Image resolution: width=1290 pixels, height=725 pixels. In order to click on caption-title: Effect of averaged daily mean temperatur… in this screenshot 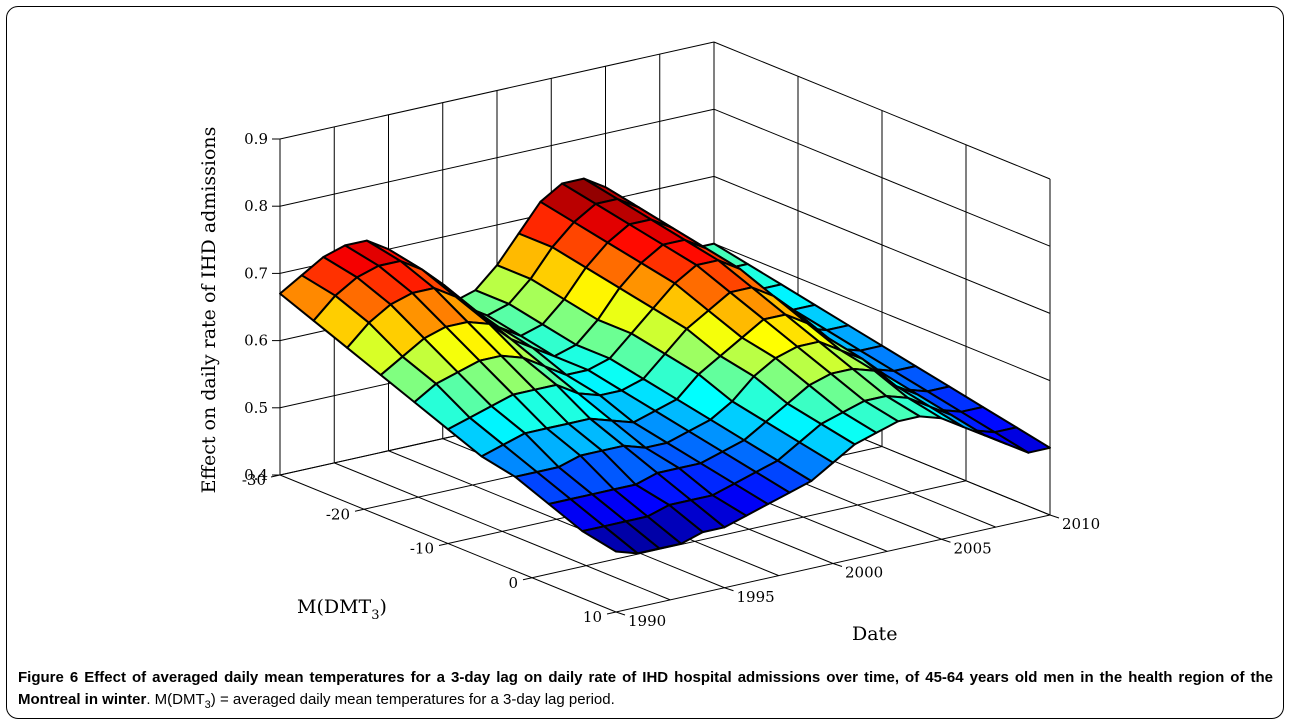, I will do `click(645, 688)`.